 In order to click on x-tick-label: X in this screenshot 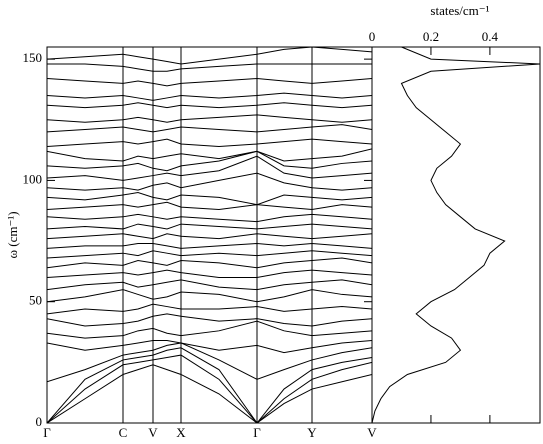, I will do `click(181, 432)`.